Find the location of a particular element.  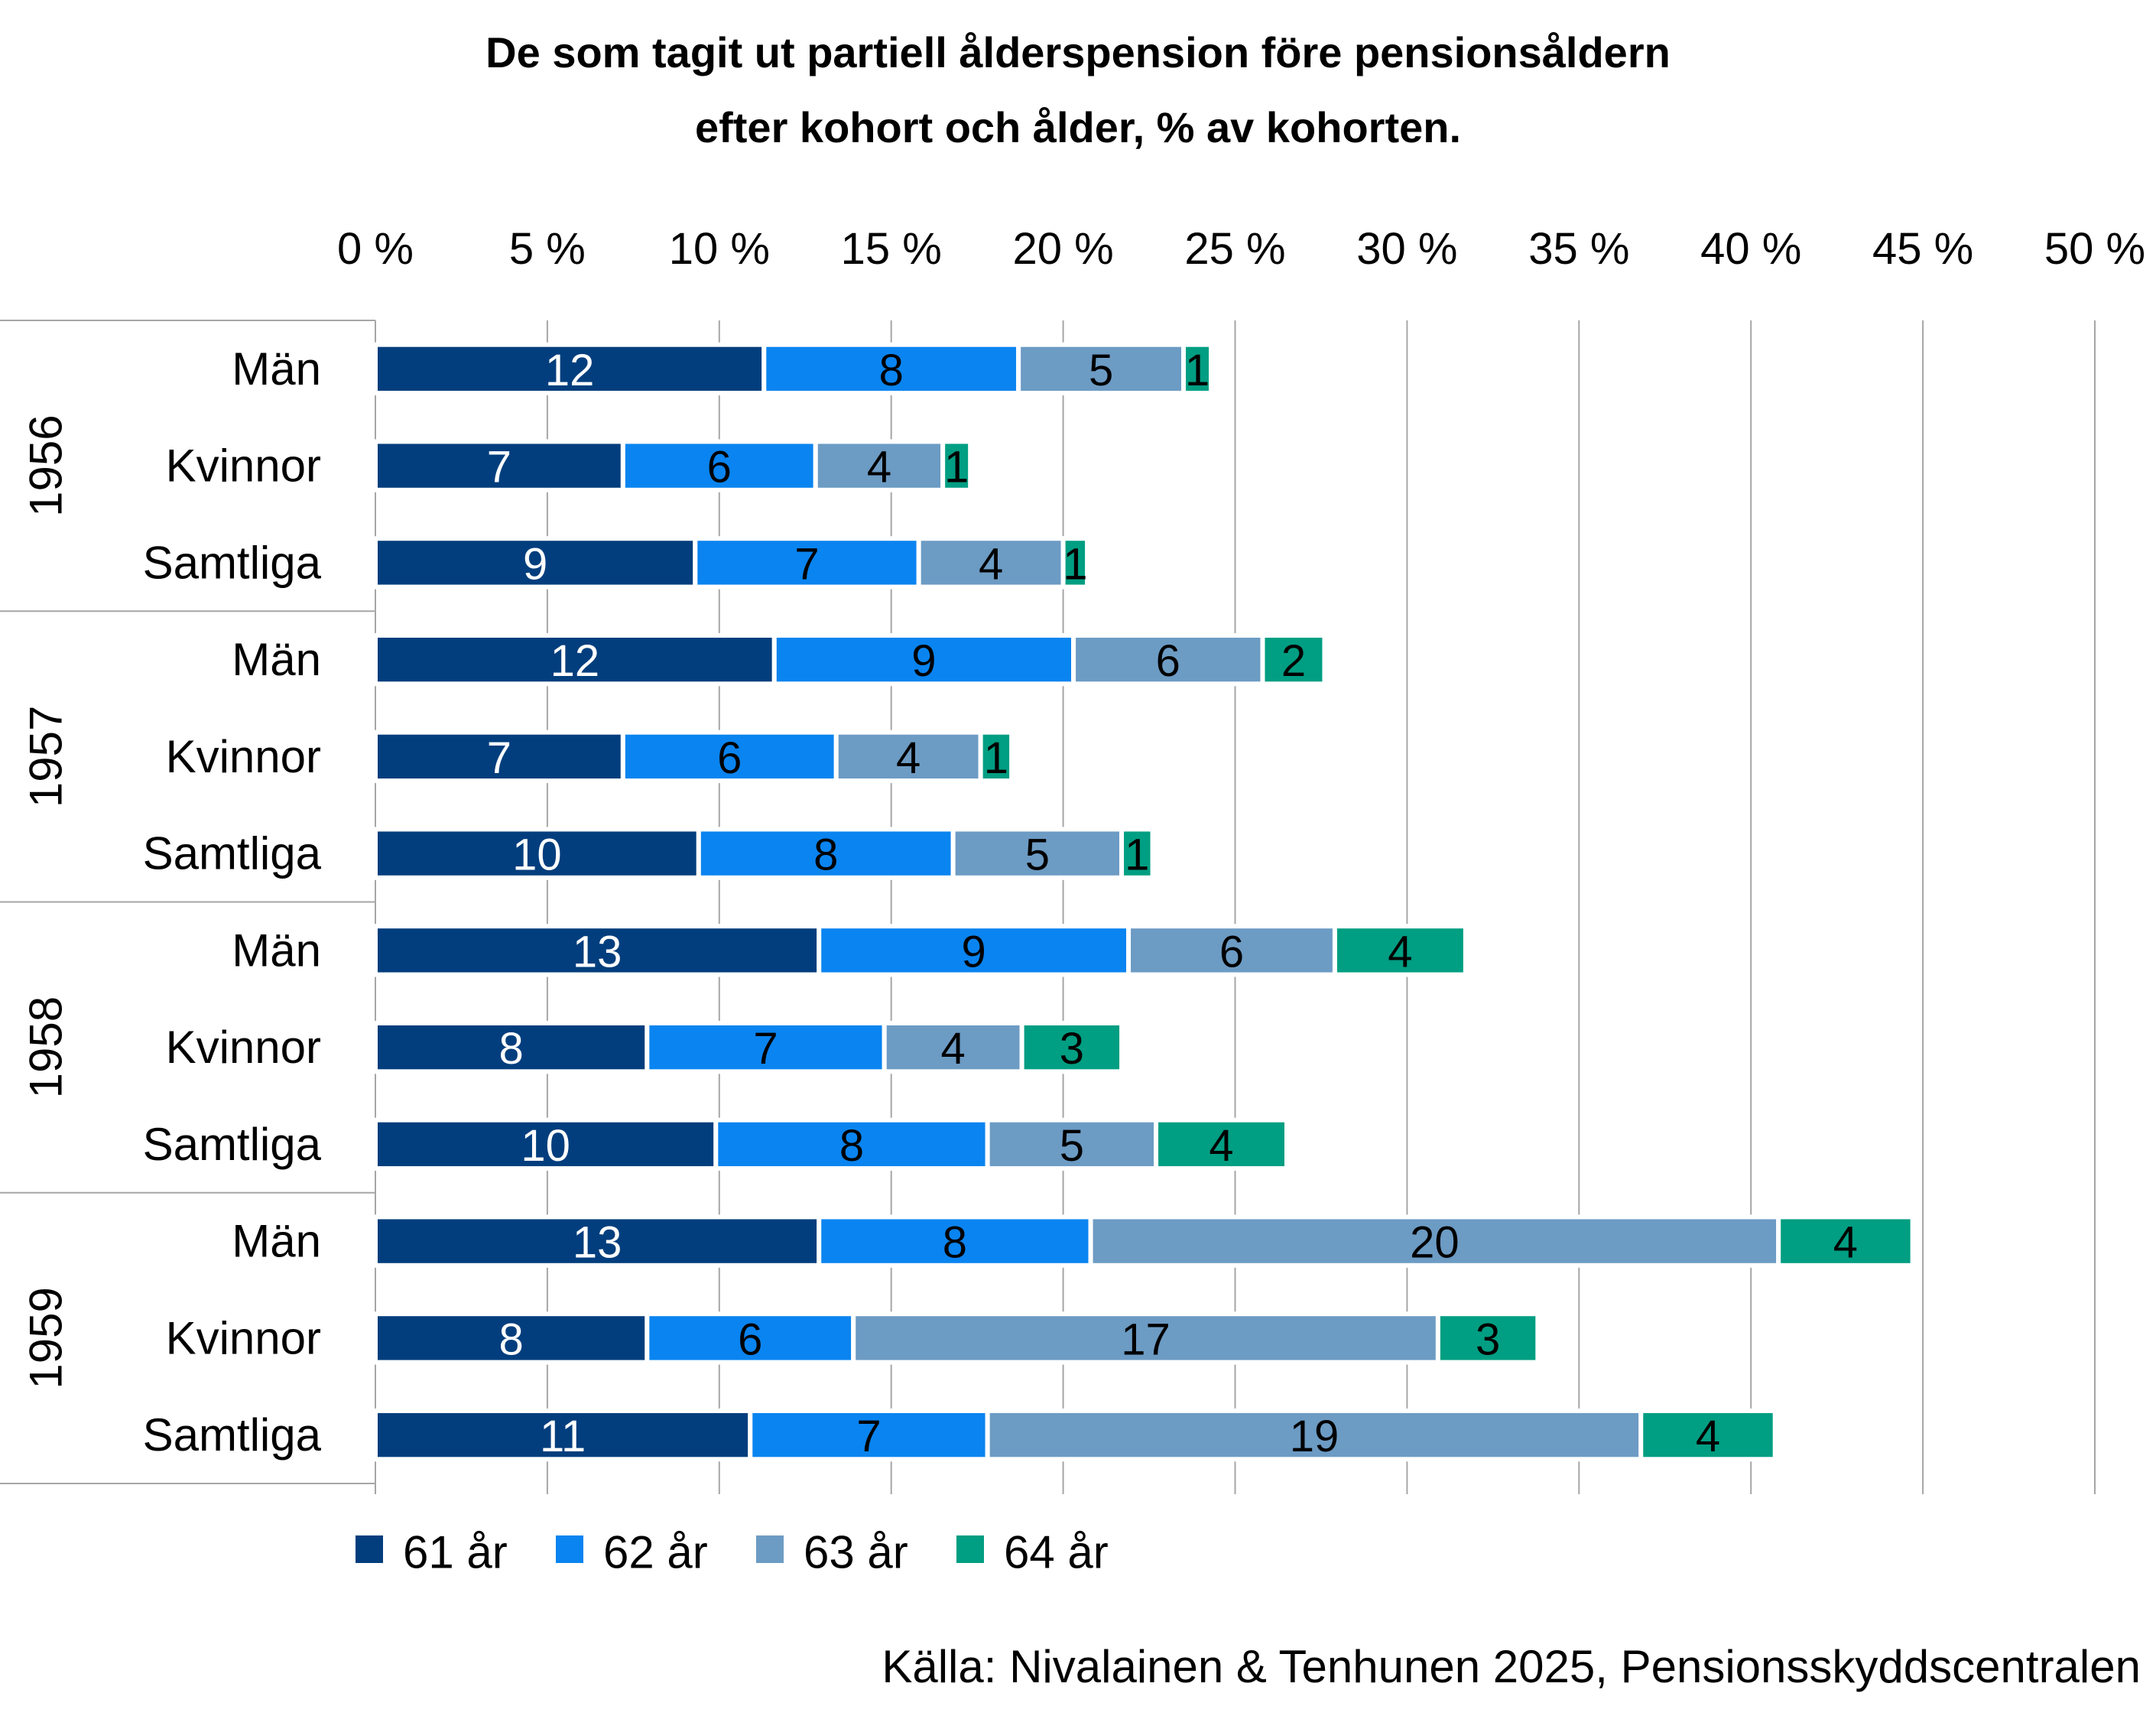

x-tick-label: 35 % is located at coordinates (1579, 249).